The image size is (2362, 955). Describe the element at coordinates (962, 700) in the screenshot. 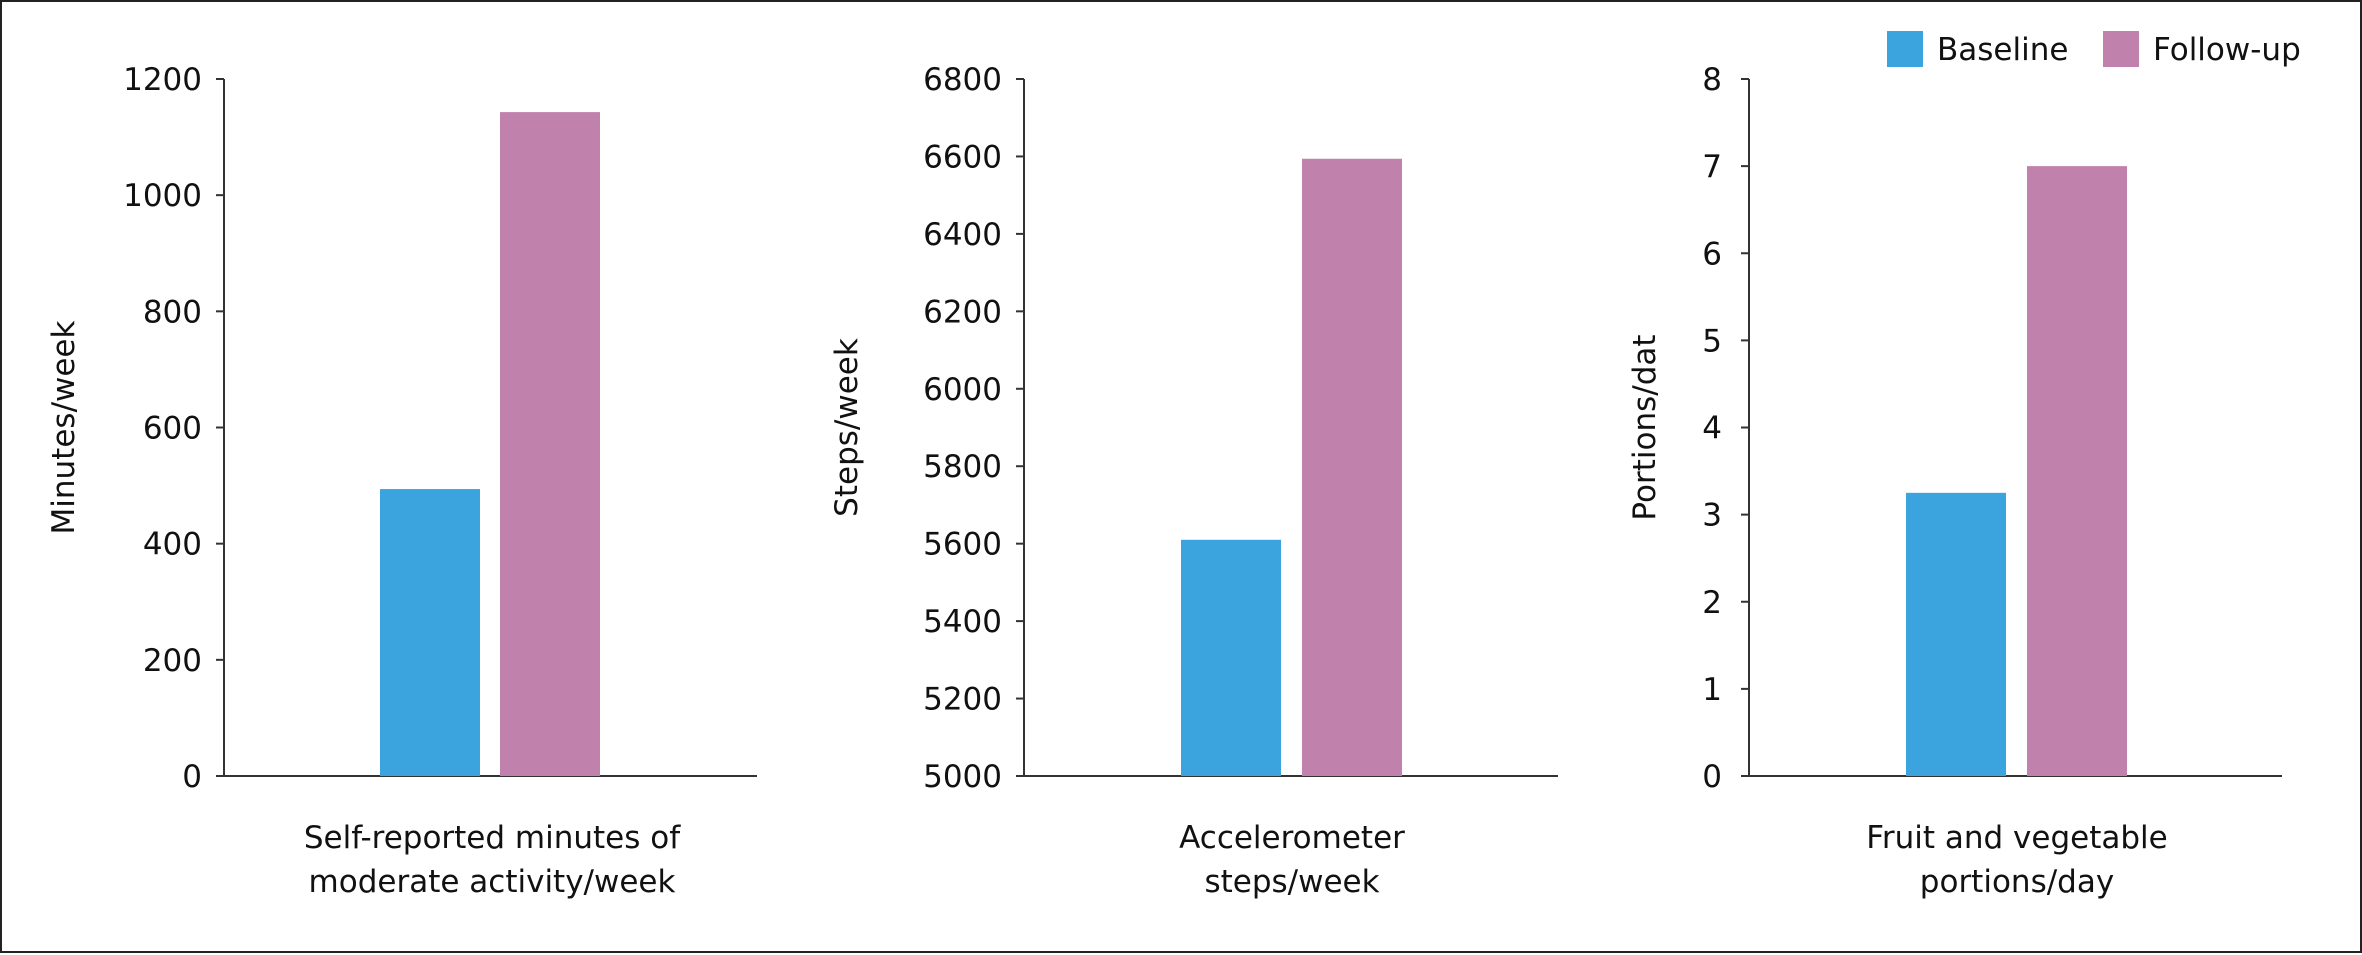

I see `y-tick-label: 5200` at that location.